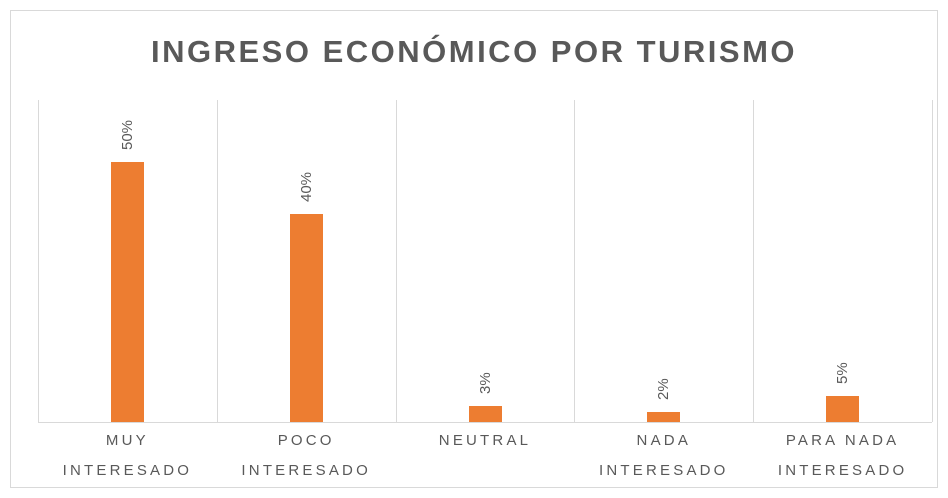  Describe the element at coordinates (842, 455) in the screenshot. I see `x-tick-label: PARA NADA INTERESADO` at that location.